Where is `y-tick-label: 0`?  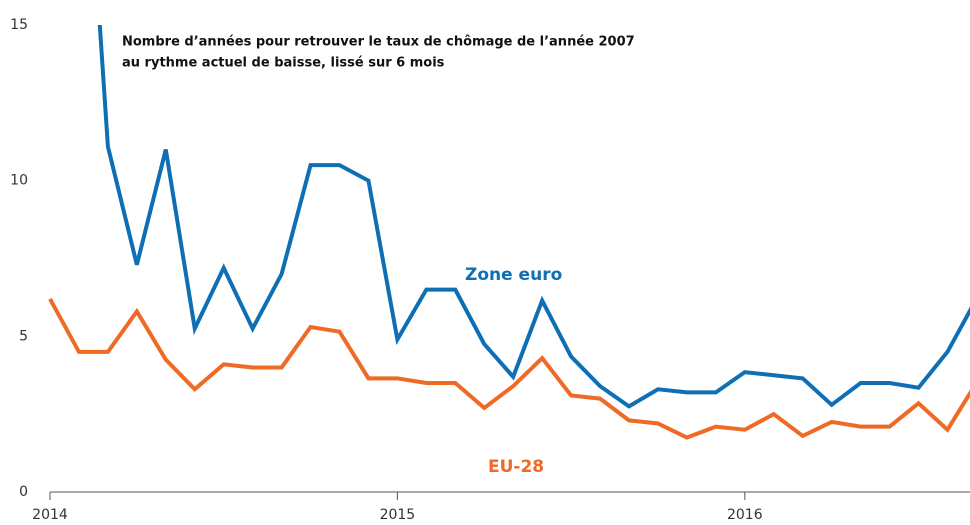
y-tick-label: 0 is located at coordinates (23, 492).